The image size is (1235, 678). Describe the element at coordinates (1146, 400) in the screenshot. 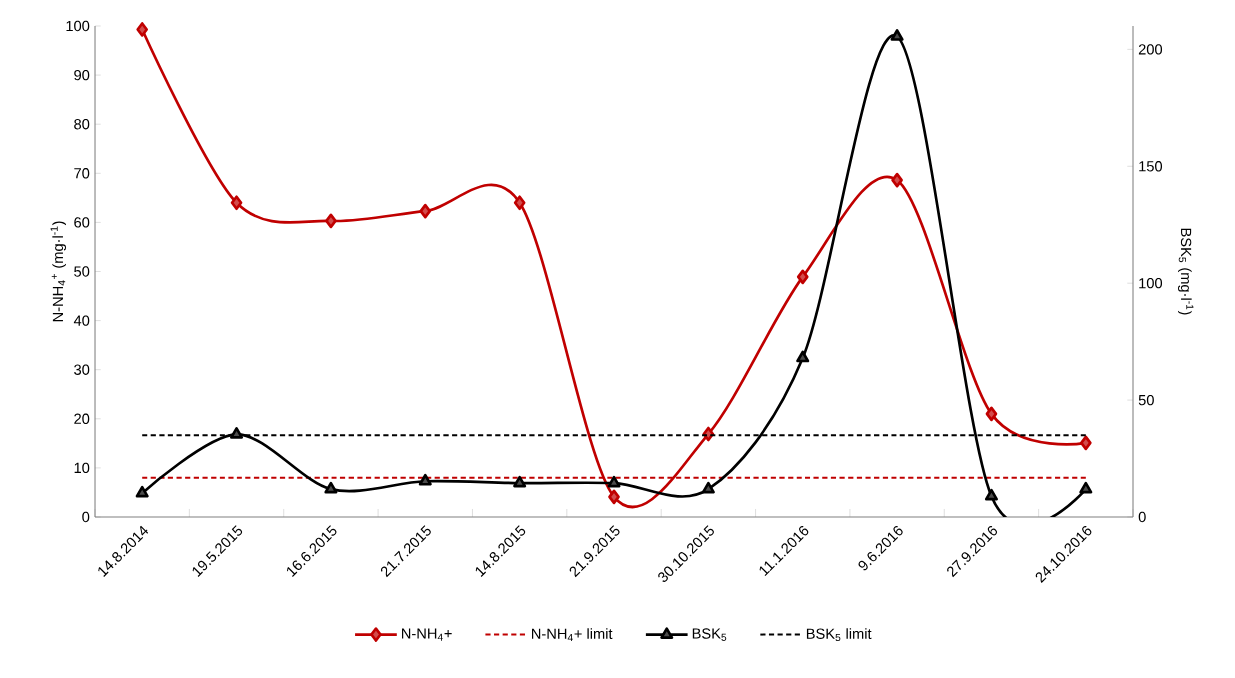

I see `y2-tick-label: 50` at that location.